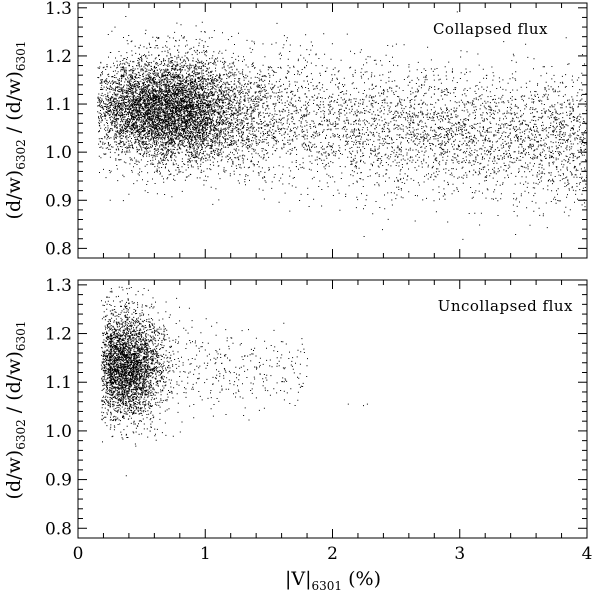  I want to click on scatter-points-uncollapsed, so click(234, 381).